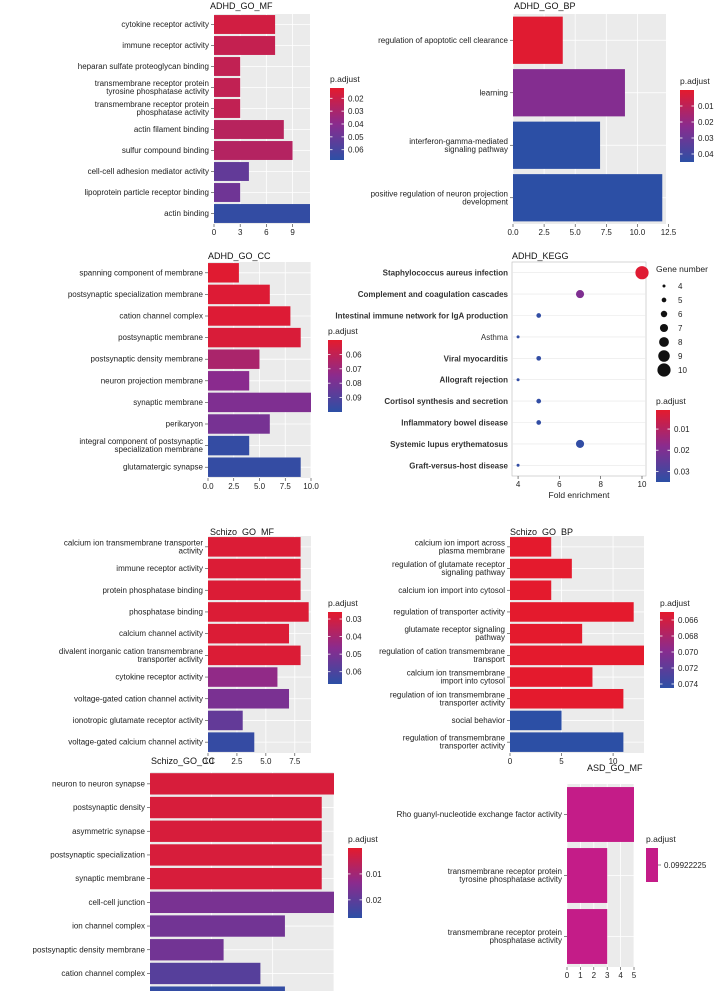 This screenshot has height=991, width=718. Describe the element at coordinates (260, 486) in the screenshot. I see `x-tick-label: 5.0` at that location.